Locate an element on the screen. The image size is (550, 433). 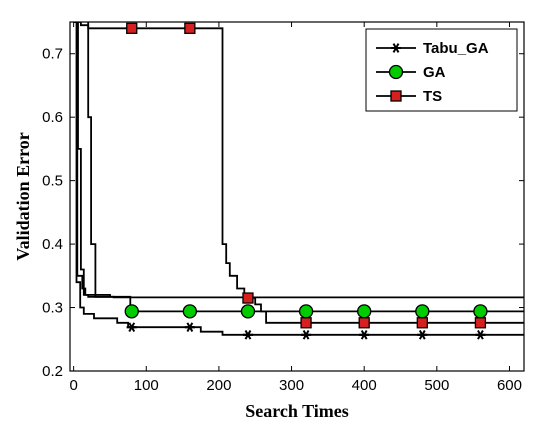
x-tick-label-6: 600 is located at coordinates (509, 385).